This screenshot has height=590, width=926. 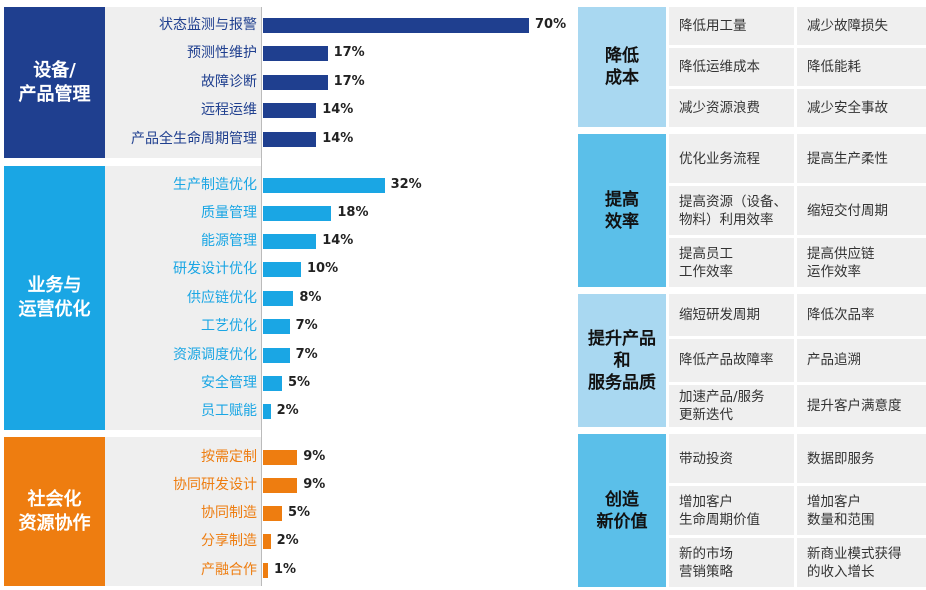 What do you see at coordinates (861, 360) in the screenshot?
I see `benefit-cell: 产品追溯` at bounding box center [861, 360].